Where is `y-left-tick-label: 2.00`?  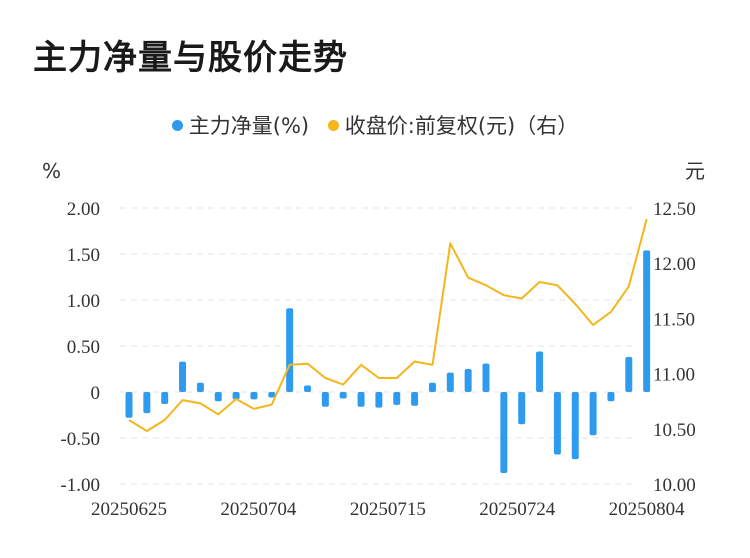 y-left-tick-label: 2.00 is located at coordinates (83, 209).